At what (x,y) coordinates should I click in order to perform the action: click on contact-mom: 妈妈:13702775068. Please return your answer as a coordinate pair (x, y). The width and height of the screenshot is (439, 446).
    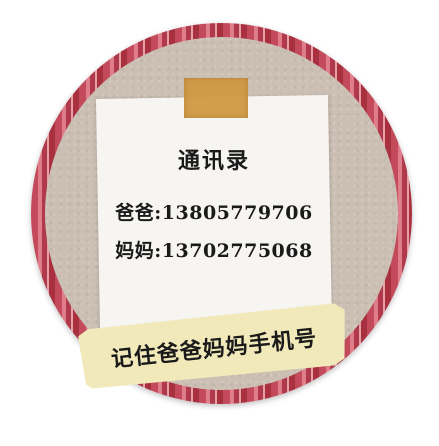
    Looking at the image, I should click on (214, 251).